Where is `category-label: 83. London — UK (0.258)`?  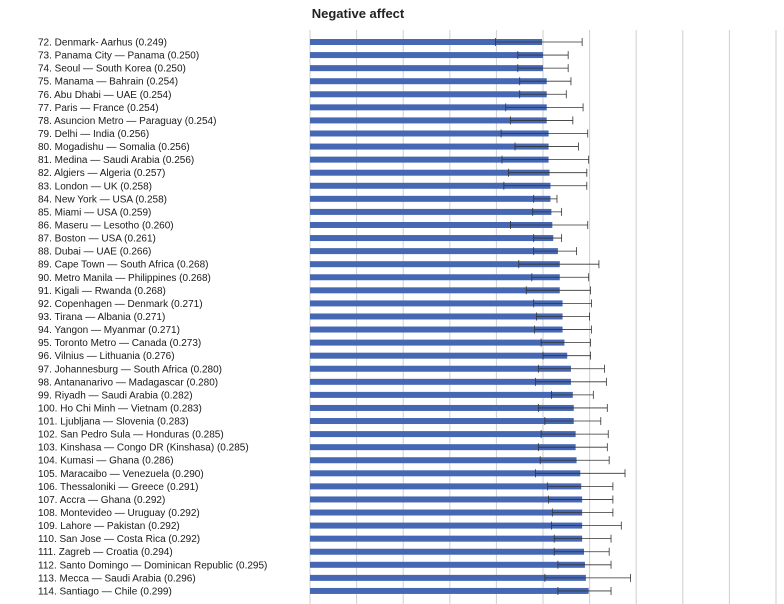
category-label: 83. London — UK (0.258) is located at coordinates (95, 186).